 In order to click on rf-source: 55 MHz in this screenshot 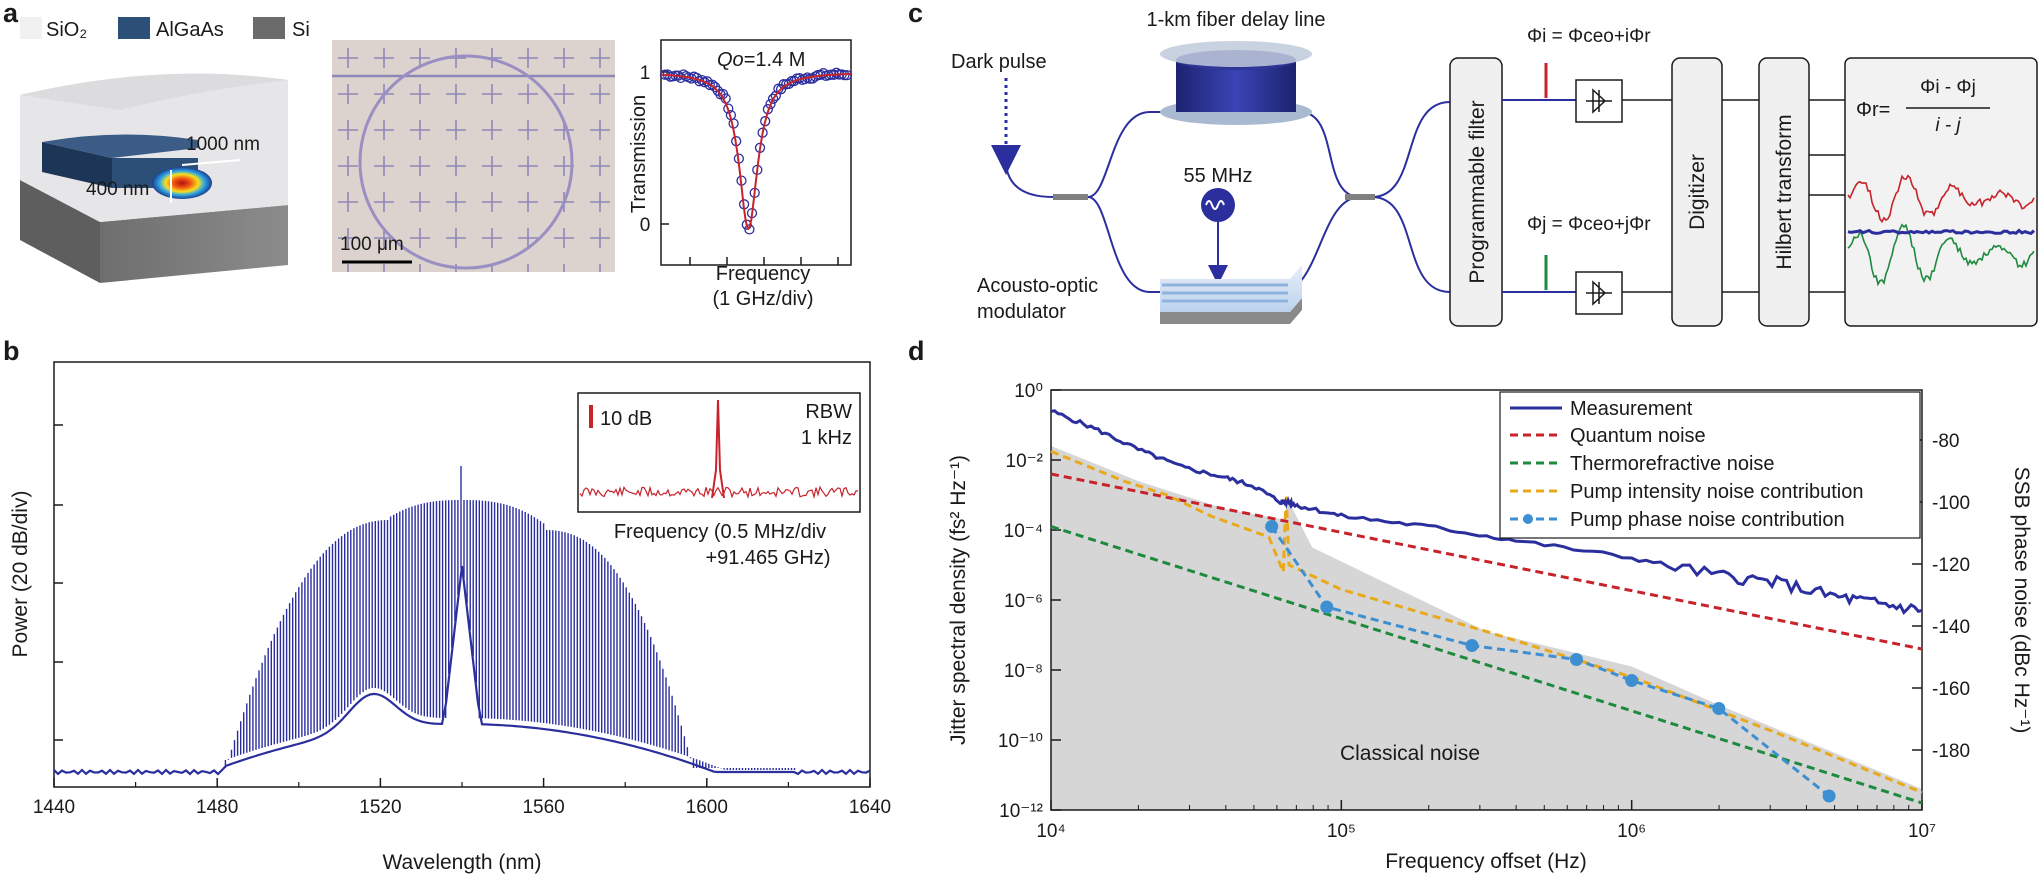, I will do `click(1218, 225)`.